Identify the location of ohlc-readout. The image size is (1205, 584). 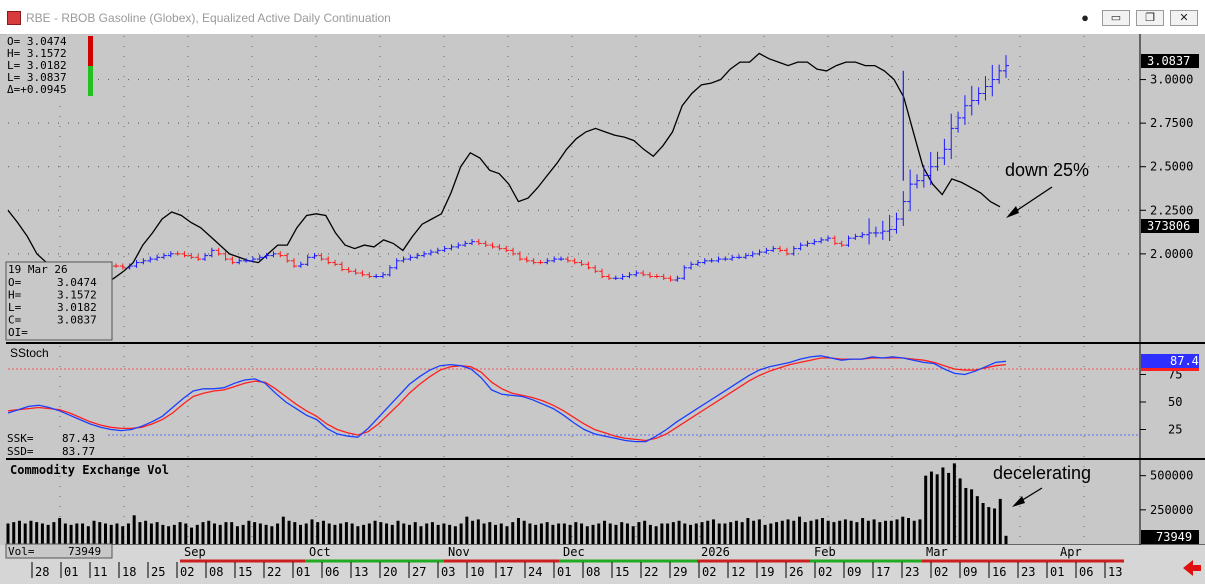
(50, 66).